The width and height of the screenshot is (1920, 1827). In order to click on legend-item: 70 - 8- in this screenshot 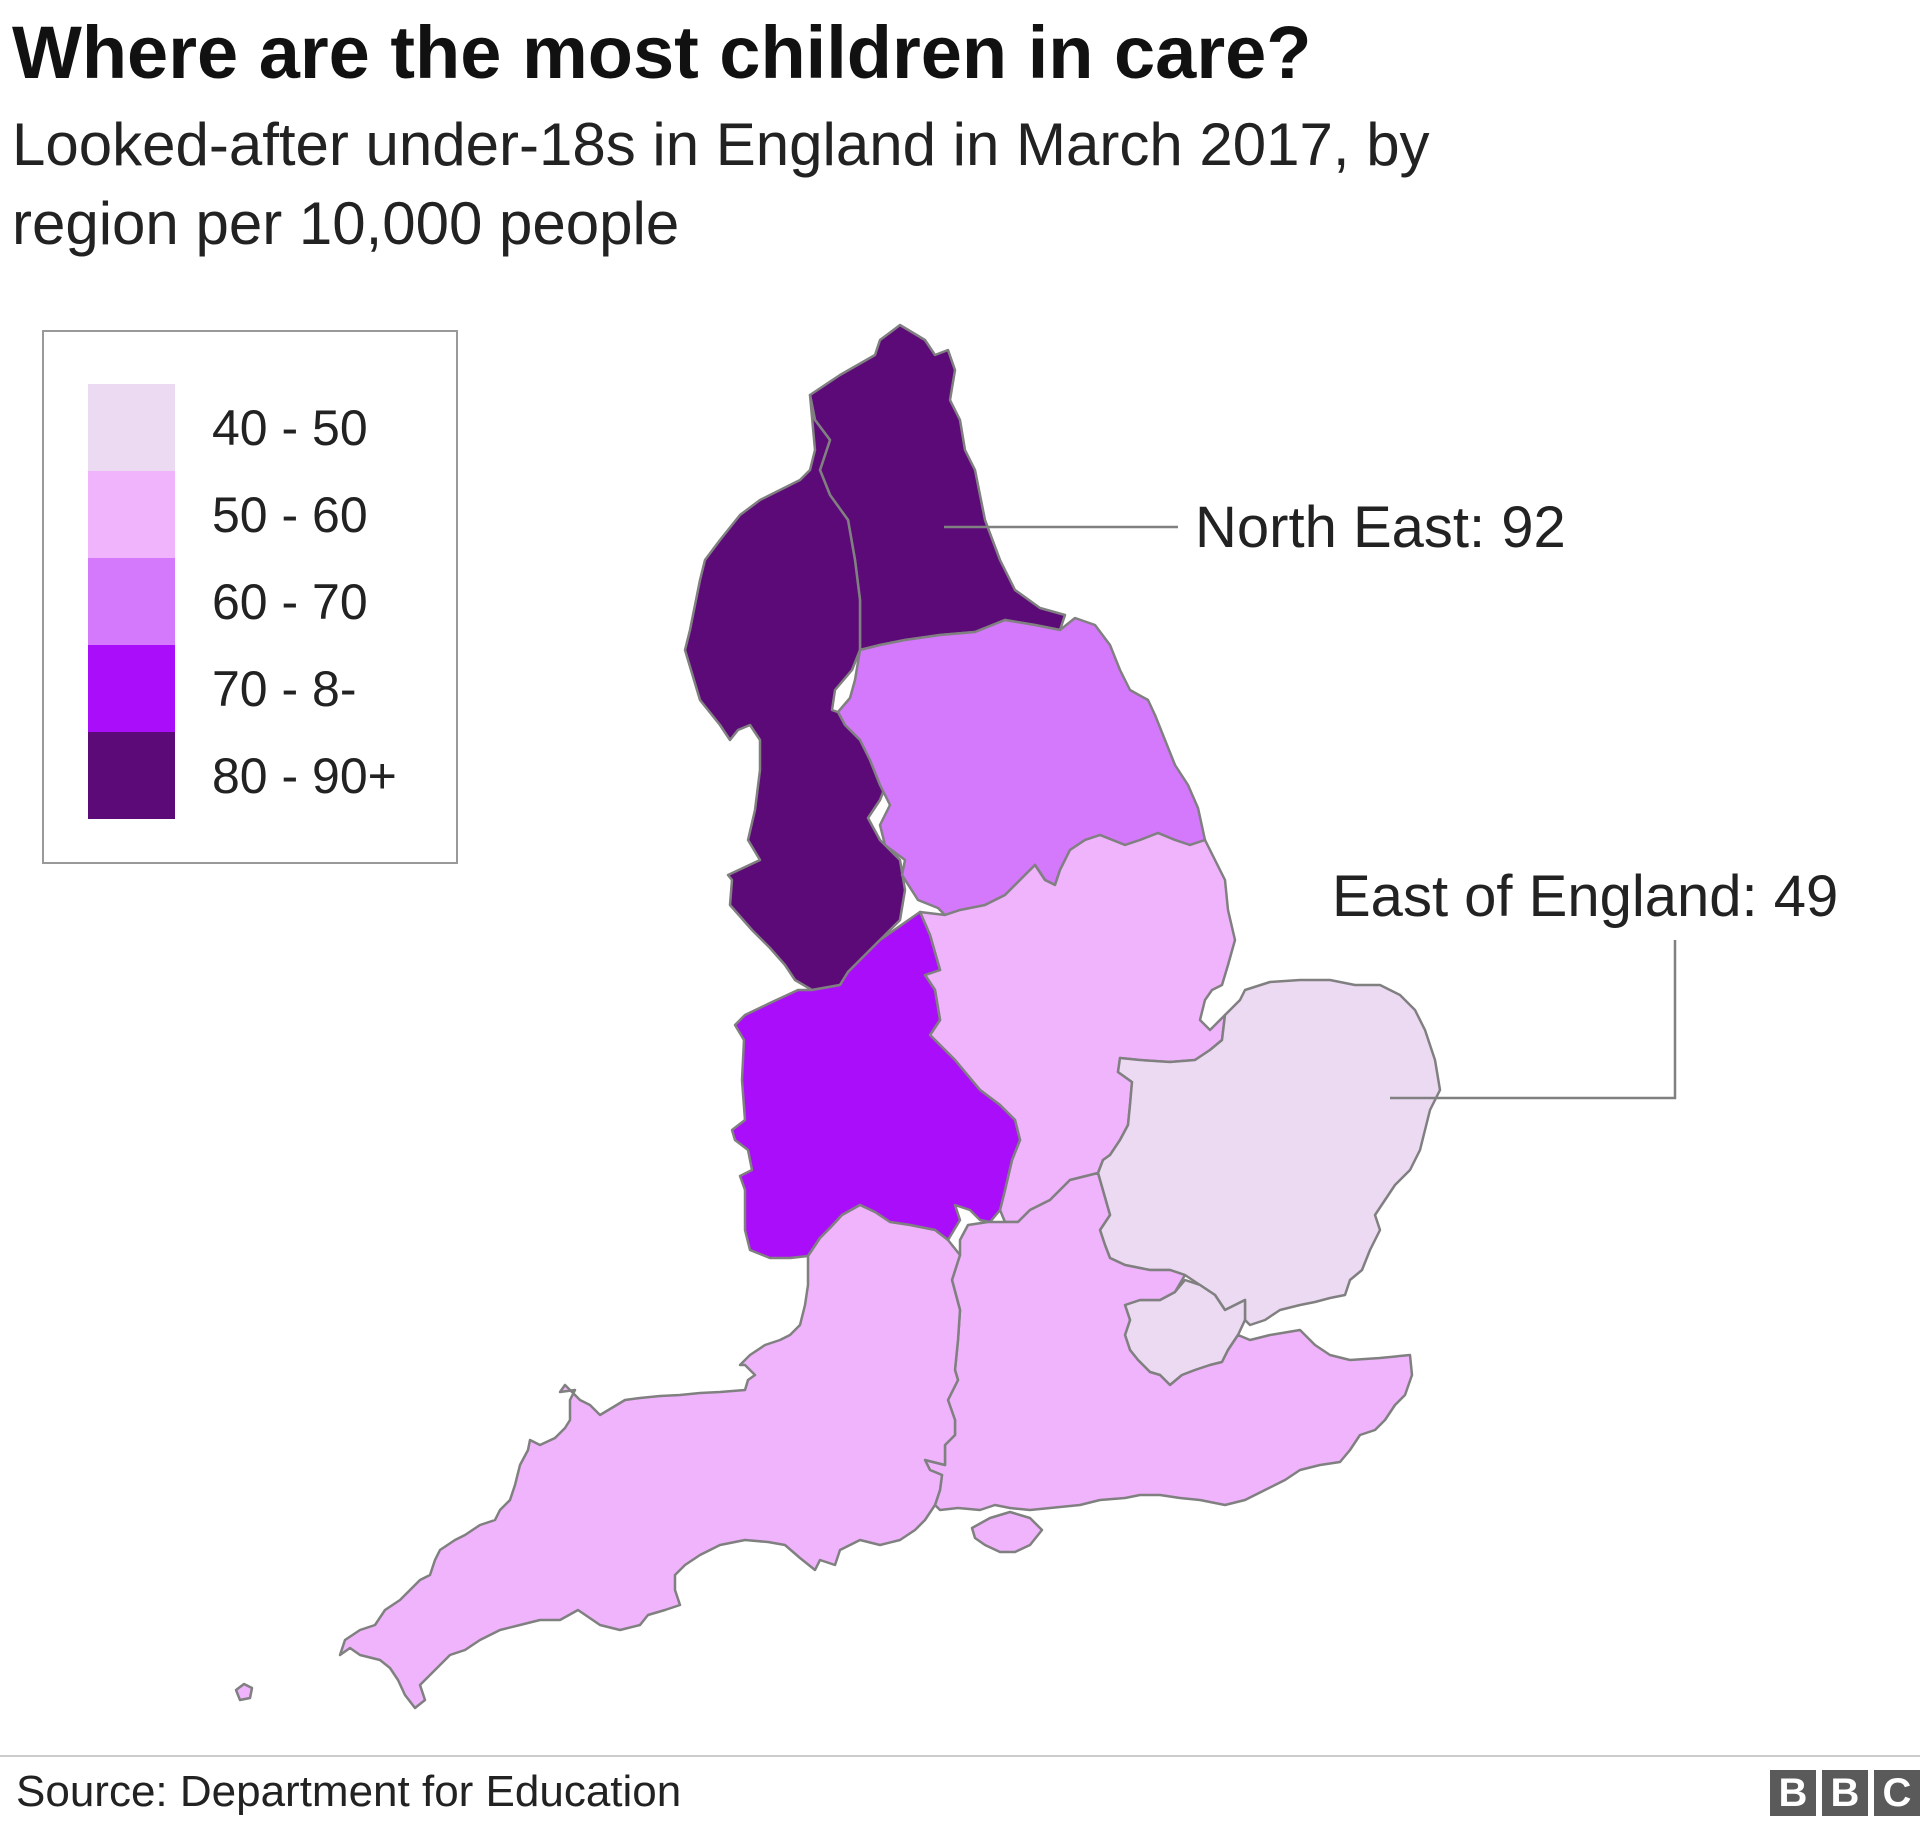, I will do `click(268, 688)`.